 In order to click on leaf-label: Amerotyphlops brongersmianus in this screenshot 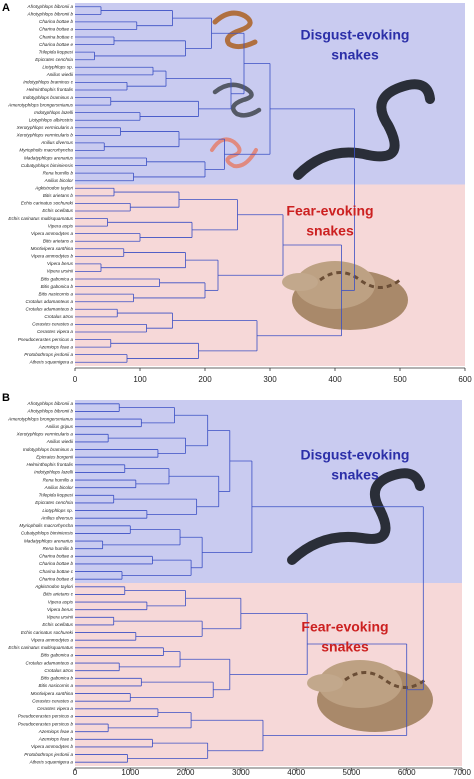, I will do `click(40, 418)`.